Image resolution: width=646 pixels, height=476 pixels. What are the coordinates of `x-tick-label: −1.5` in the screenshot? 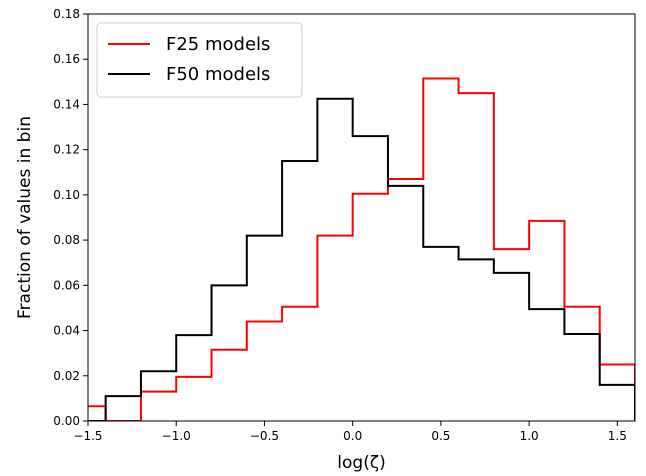 It's located at (87, 436).